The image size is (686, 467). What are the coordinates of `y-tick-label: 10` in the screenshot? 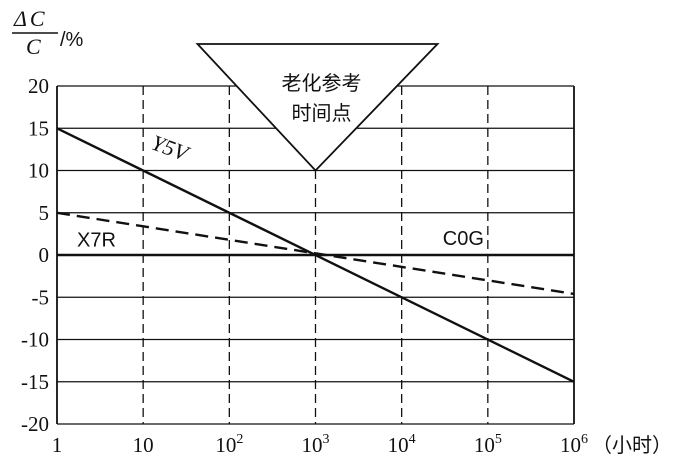 It's located at (38, 171).